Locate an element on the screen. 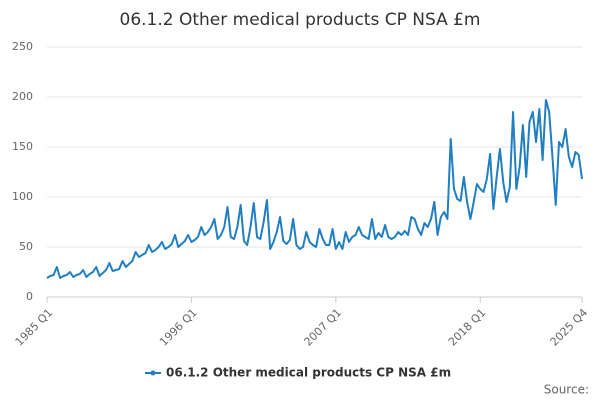  x-tick-label: 2007 Q1 is located at coordinates (323, 327).